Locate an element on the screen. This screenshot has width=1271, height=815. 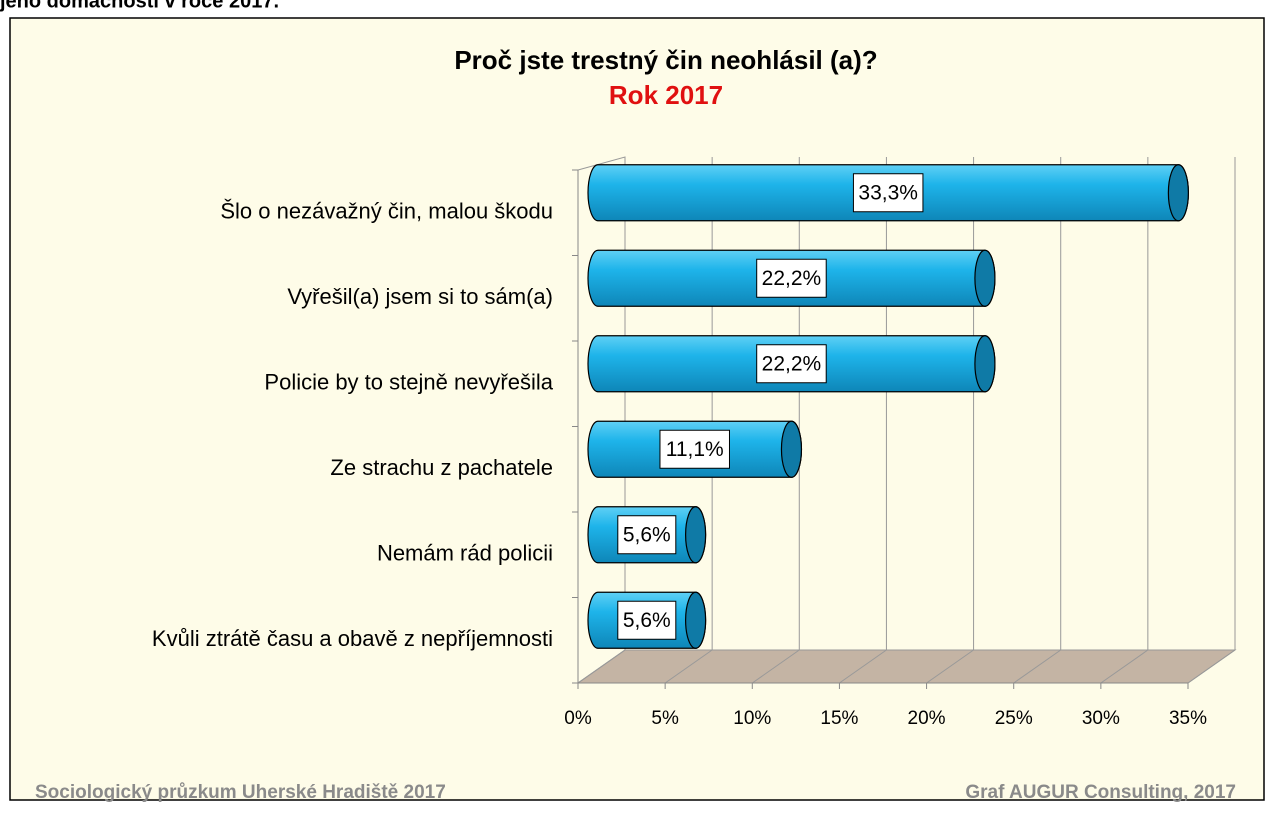
y-tick-label: Ze strachu z pachatele is located at coordinates (441, 467).